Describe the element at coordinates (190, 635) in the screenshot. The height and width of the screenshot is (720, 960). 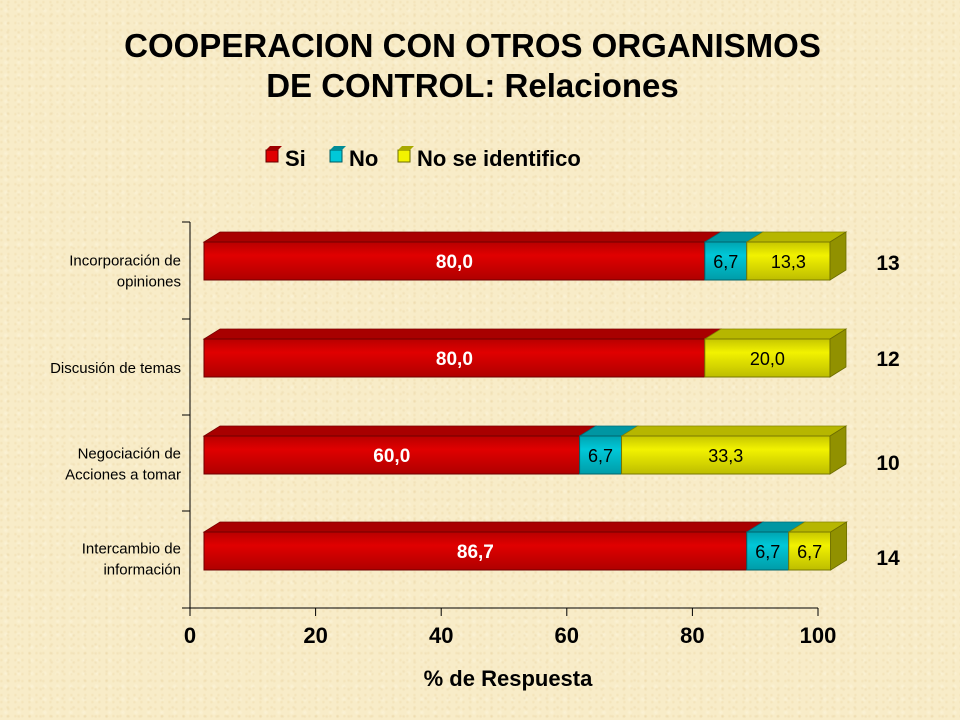
I see `x-tick-label: 0` at that location.